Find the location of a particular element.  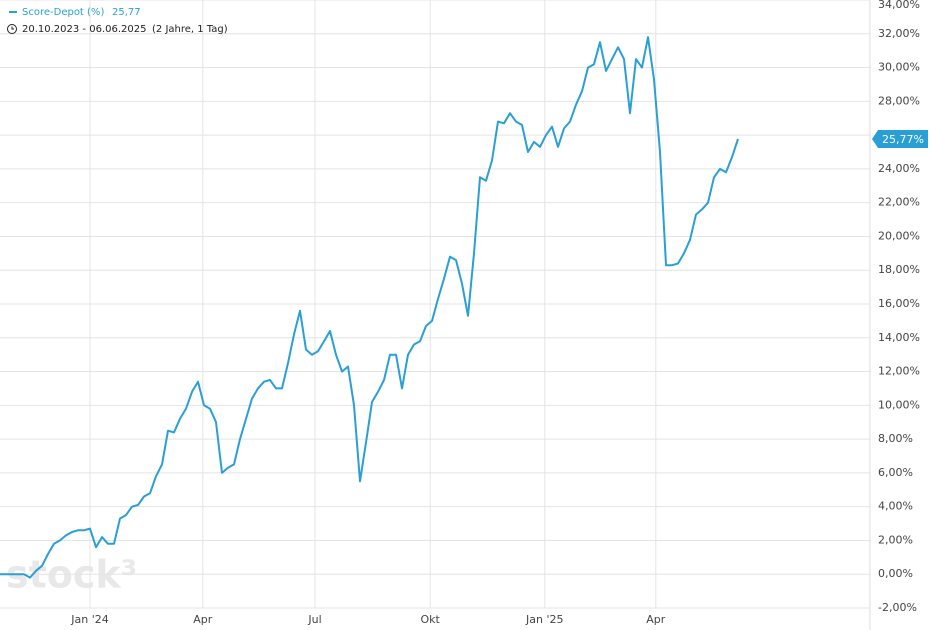

y-tick-label: 14,00% is located at coordinates (899, 337).